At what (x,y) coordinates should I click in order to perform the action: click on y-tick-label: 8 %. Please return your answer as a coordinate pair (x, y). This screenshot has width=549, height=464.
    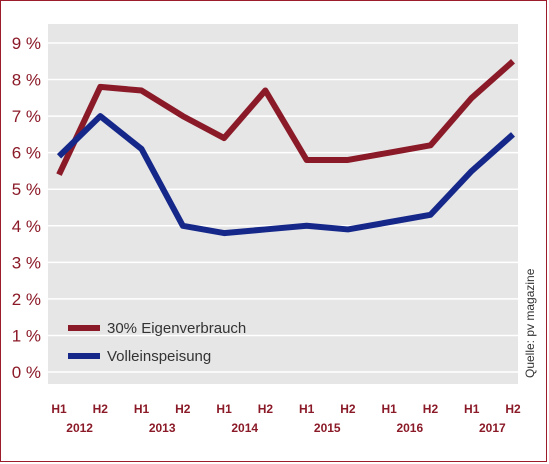
    Looking at the image, I should click on (26, 80).